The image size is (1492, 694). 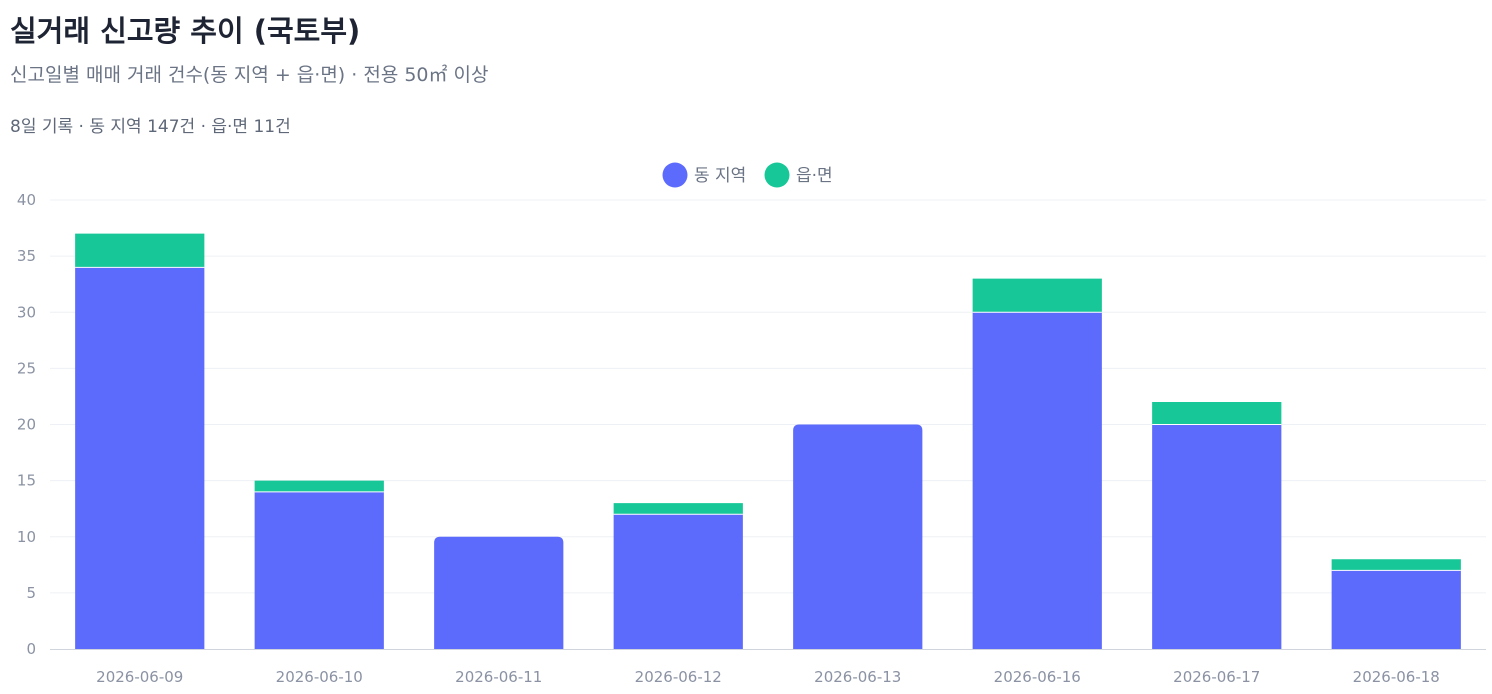 What do you see at coordinates (498, 677) in the screenshot?
I see `x-tick-label: 2026-06-11` at bounding box center [498, 677].